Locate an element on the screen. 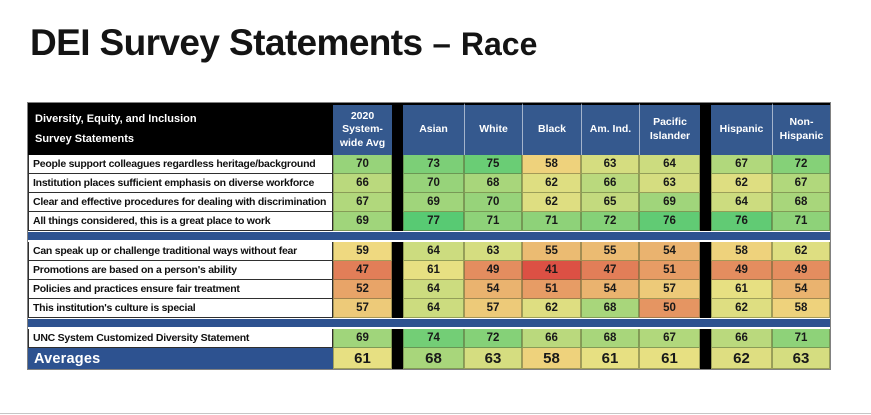 The width and height of the screenshot is (871, 415). averages-label: Averages is located at coordinates (180, 358).